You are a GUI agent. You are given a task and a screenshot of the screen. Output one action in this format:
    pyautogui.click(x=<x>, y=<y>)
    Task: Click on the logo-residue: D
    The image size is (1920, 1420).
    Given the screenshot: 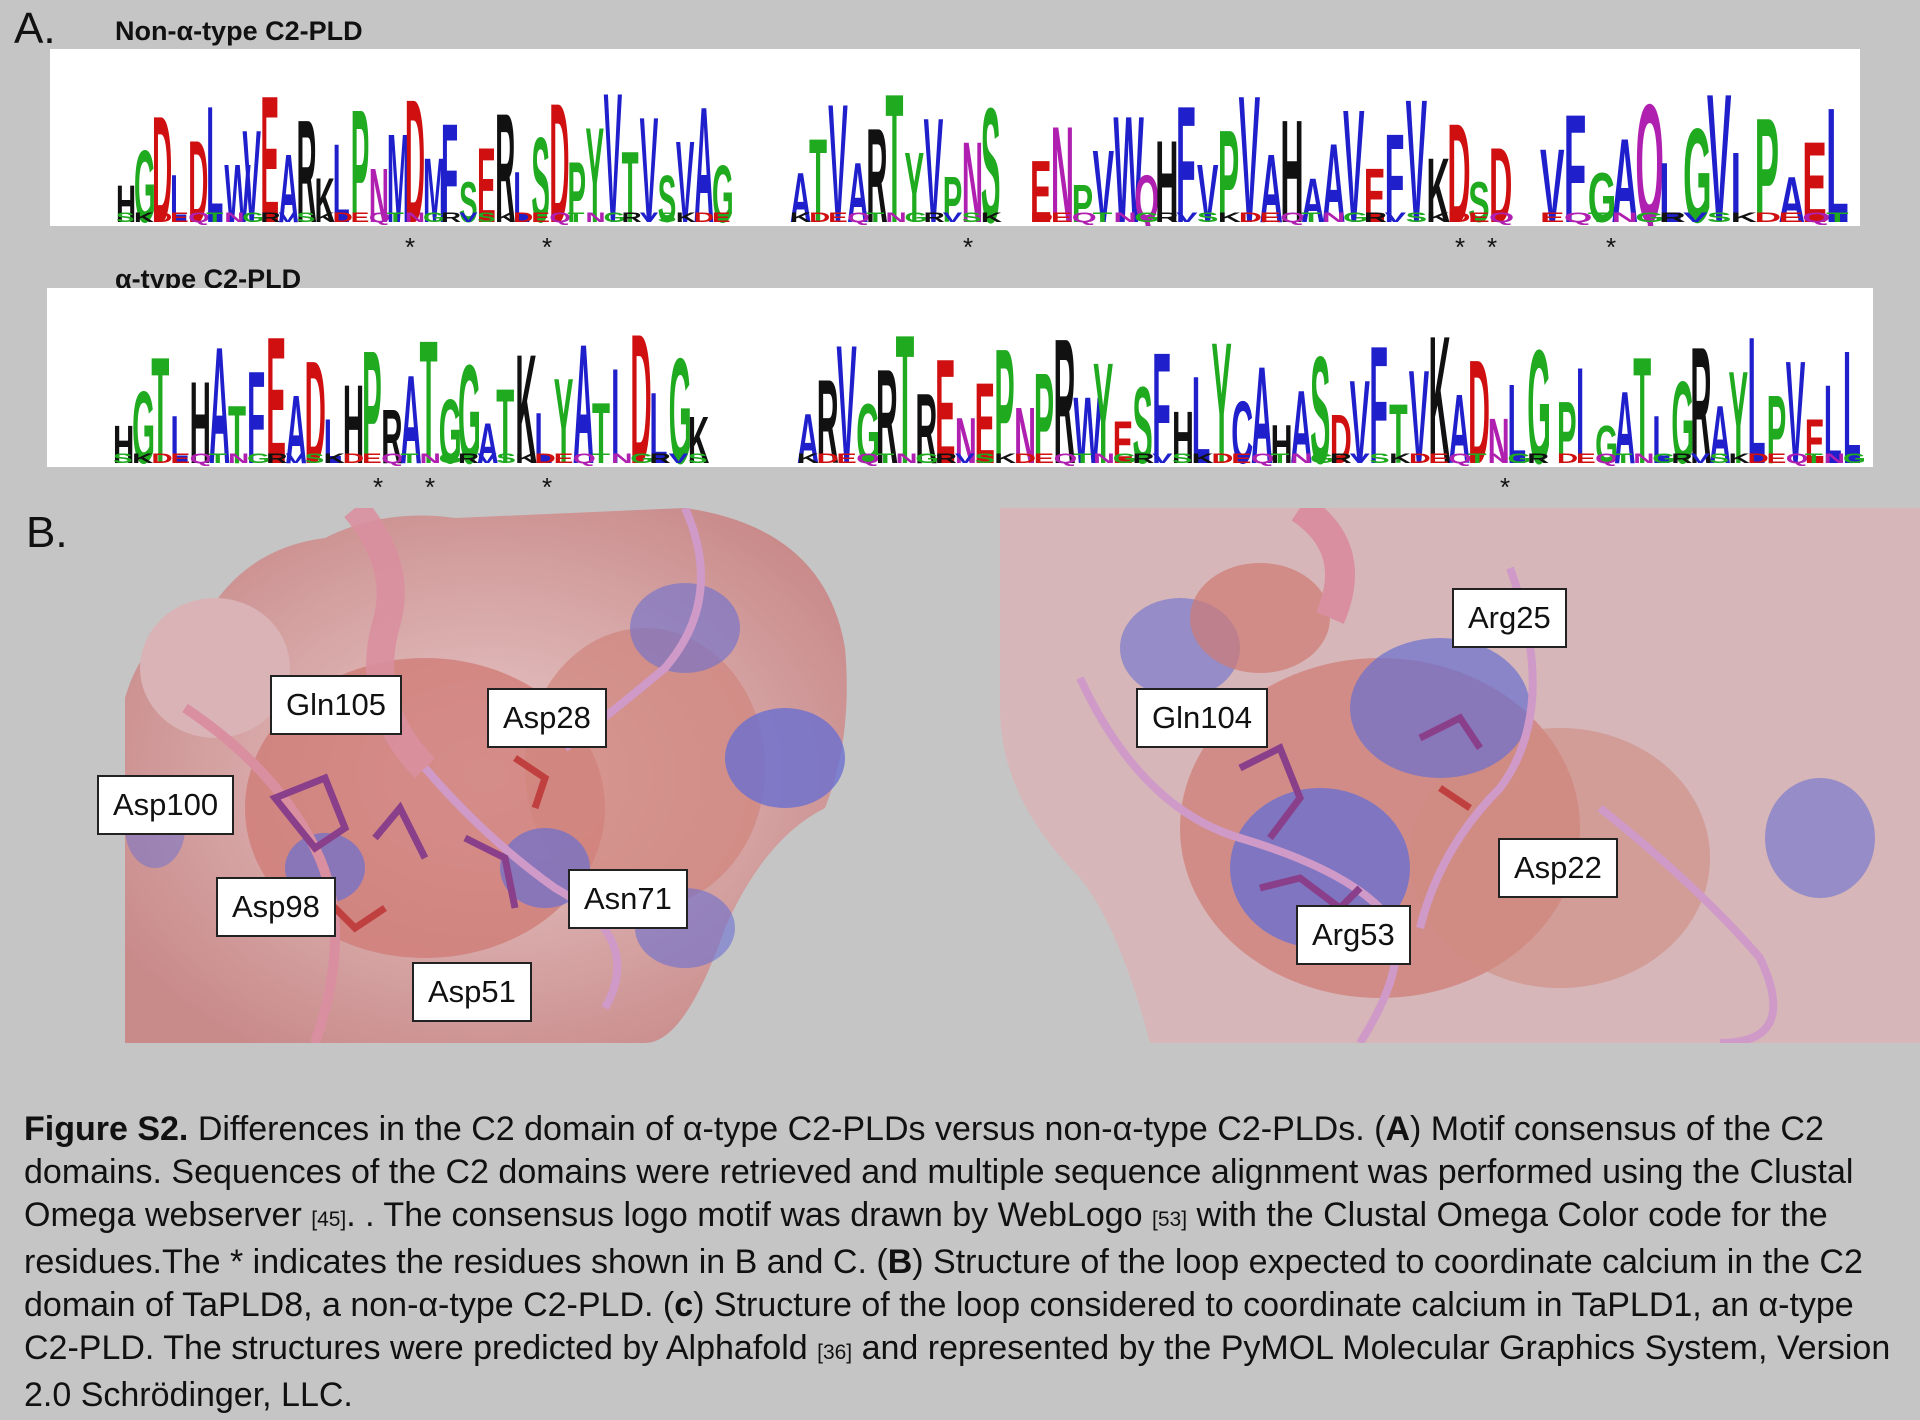 What is the action you would take?
    pyautogui.click(x=640, y=382)
    